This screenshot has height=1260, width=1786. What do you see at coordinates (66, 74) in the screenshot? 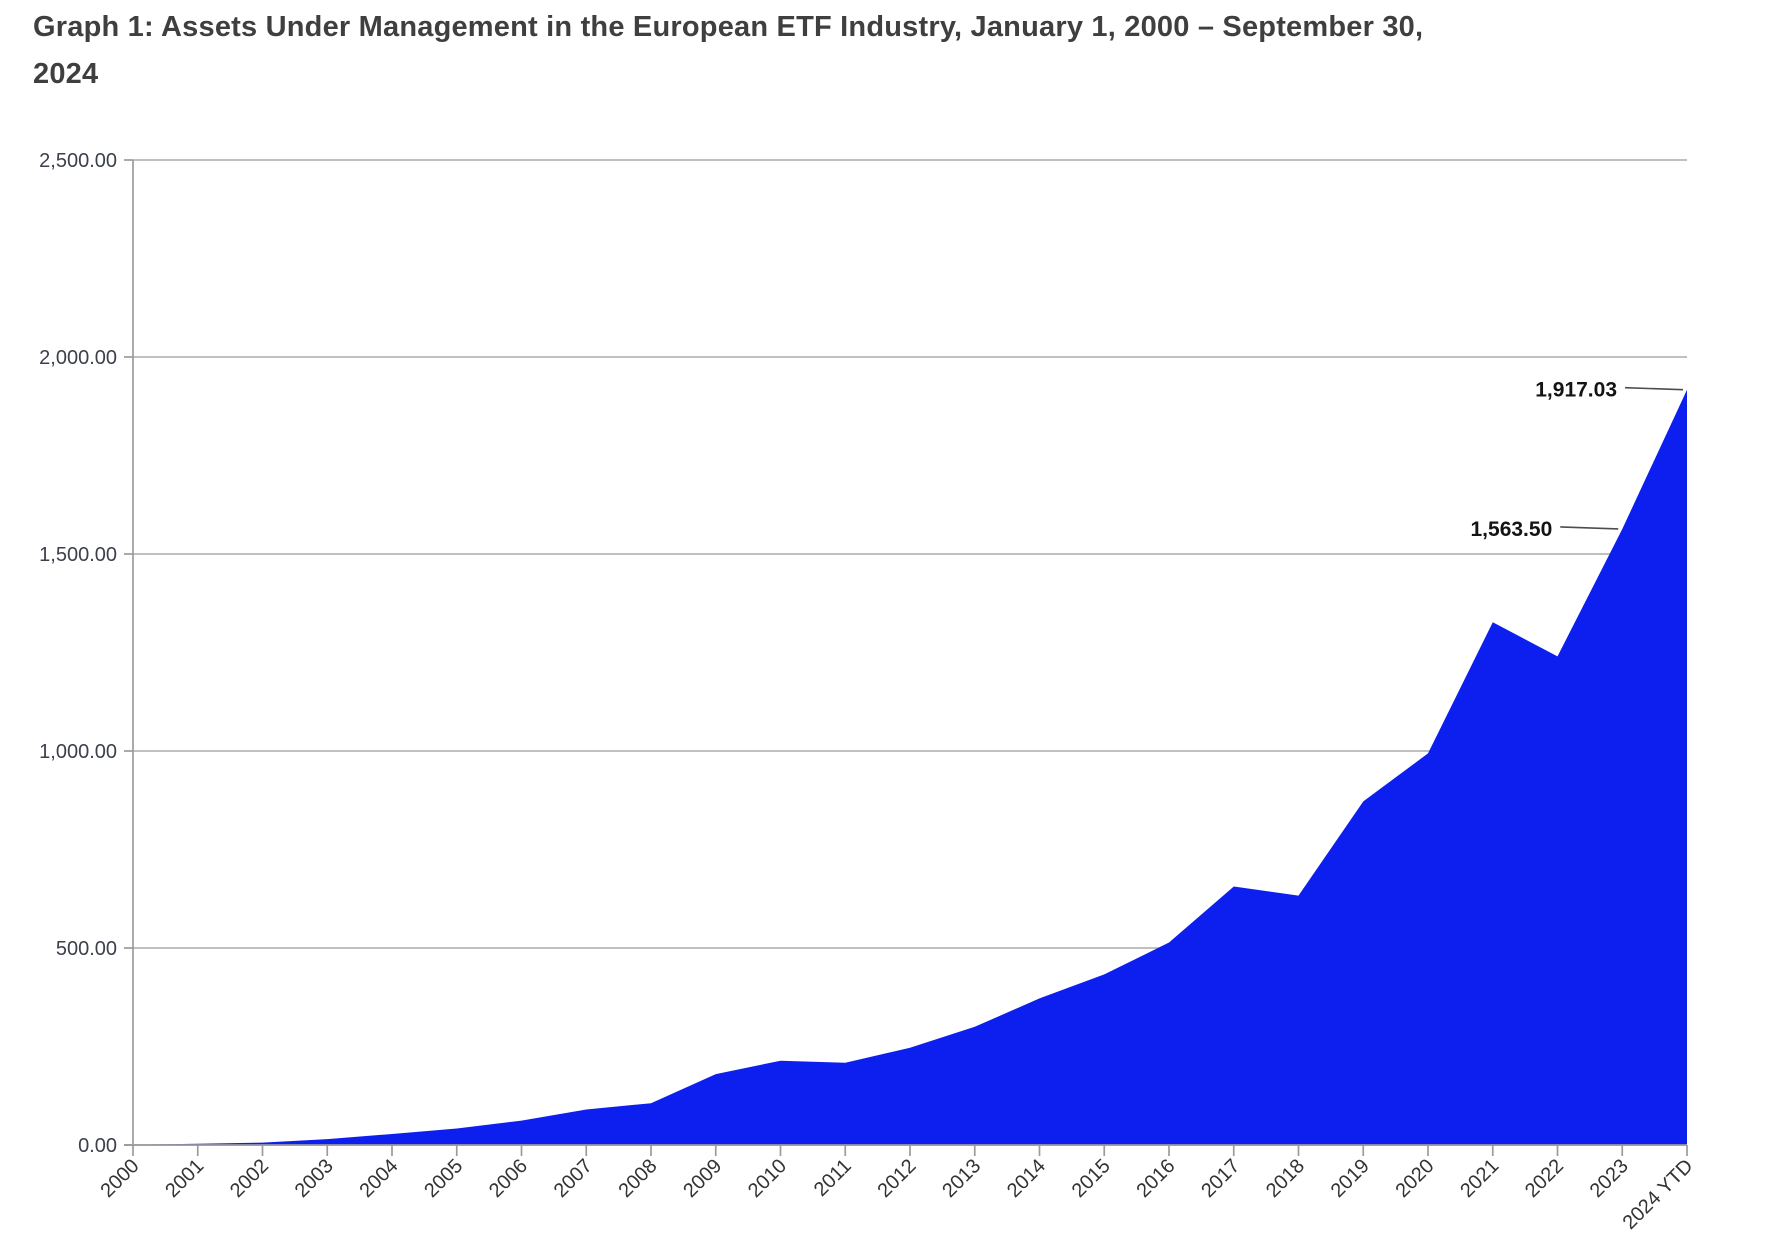
I see `chart-title-line2: 2024` at bounding box center [66, 74].